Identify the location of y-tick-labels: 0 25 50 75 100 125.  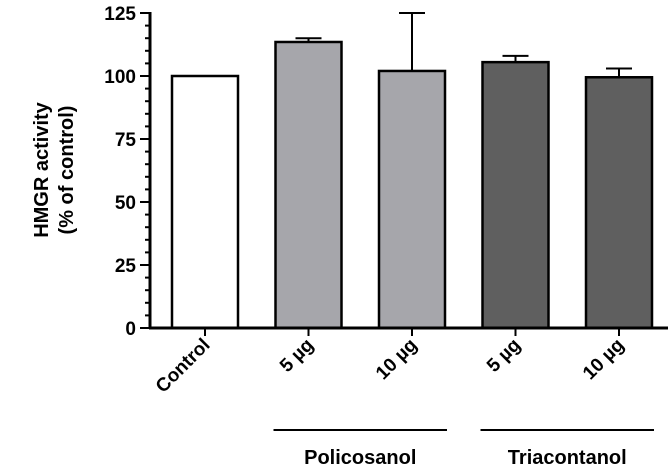
(120, 172).